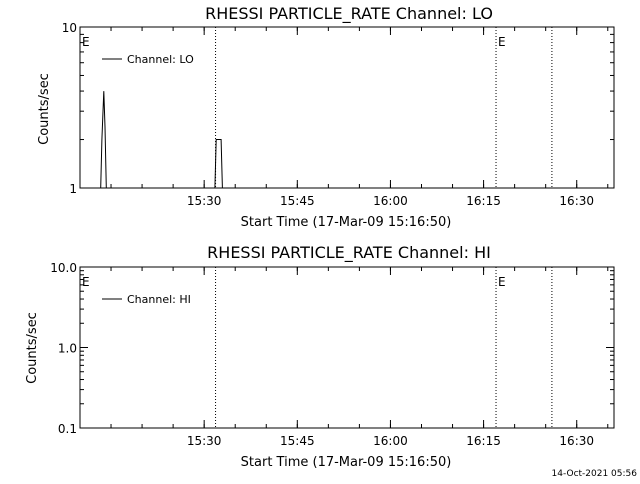 The height and width of the screenshot is (484, 640). I want to click on legend-label: Channel: HI, so click(159, 299).